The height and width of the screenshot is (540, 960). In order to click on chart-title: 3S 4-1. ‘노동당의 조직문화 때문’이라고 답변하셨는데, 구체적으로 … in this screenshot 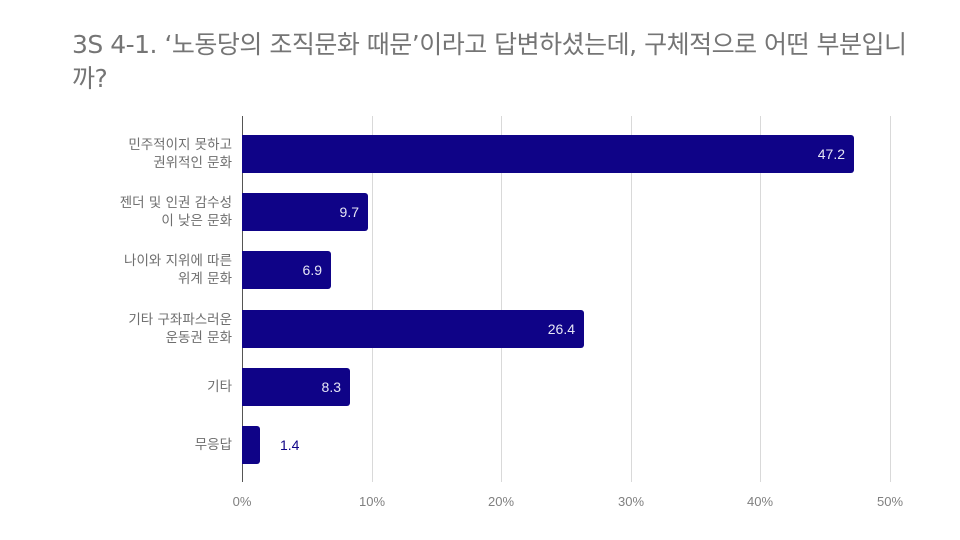, I will do `click(489, 61)`.